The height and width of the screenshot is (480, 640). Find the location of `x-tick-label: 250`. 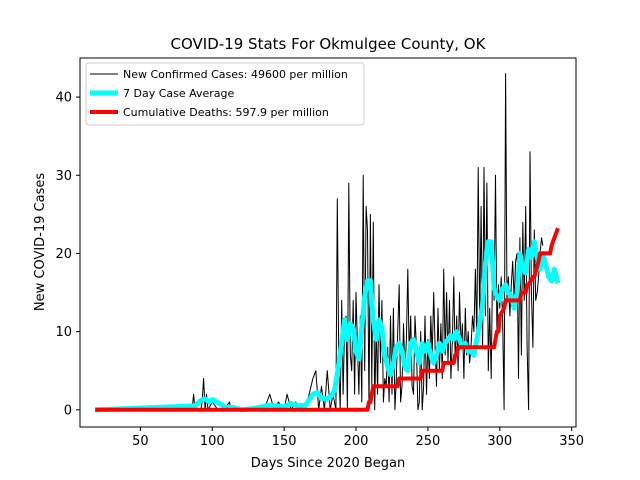

x-tick-label: 250 is located at coordinates (428, 441).